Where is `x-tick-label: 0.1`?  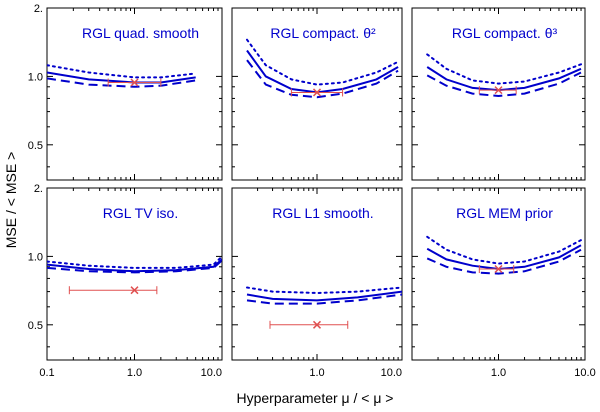 x-tick-label: 0.1 is located at coordinates (46, 373).